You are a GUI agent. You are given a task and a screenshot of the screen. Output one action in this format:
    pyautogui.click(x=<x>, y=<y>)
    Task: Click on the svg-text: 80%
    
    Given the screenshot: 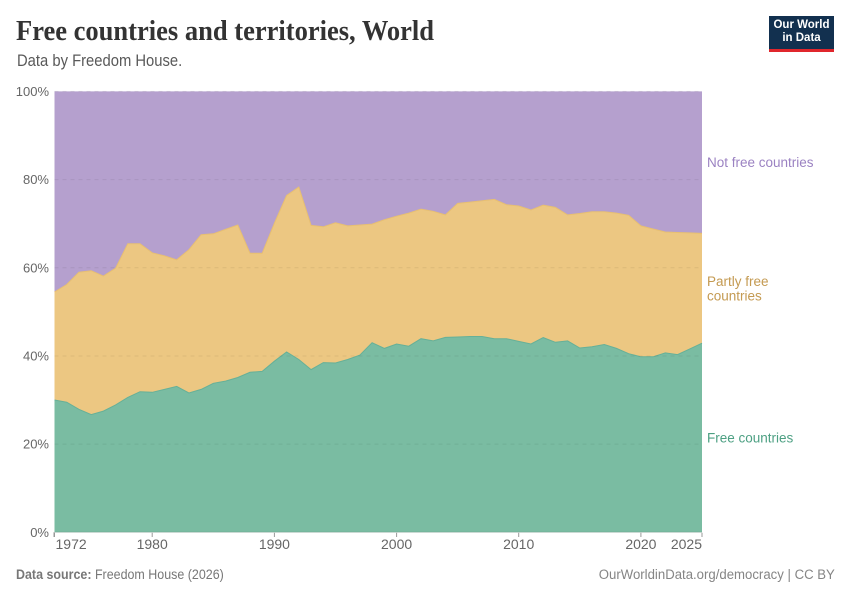 What is the action you would take?
    pyautogui.click(x=36, y=179)
    